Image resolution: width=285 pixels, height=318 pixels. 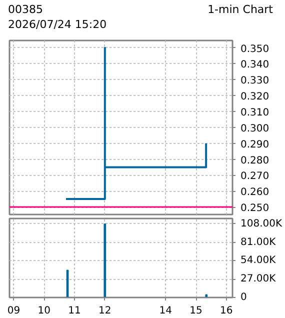 What do you see at coordinates (258, 242) in the screenshot?
I see `y-tick-label: 81.00K` at bounding box center [258, 242].